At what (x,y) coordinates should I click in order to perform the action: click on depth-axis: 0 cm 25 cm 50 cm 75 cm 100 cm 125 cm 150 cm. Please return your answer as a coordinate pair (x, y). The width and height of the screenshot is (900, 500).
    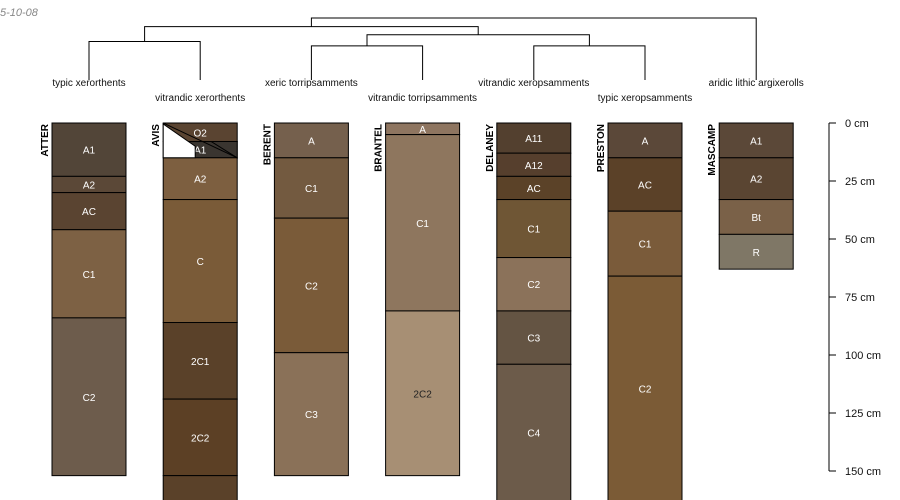
    Looking at the image, I should click on (854, 298).